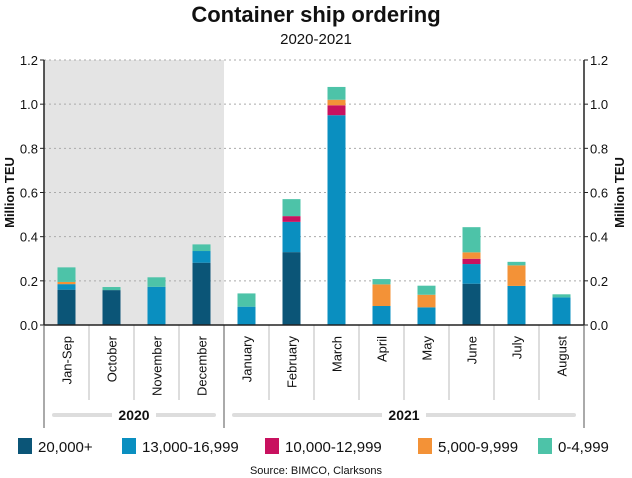 The image size is (632, 478). I want to click on x-tick-label: April, so click(382, 349).